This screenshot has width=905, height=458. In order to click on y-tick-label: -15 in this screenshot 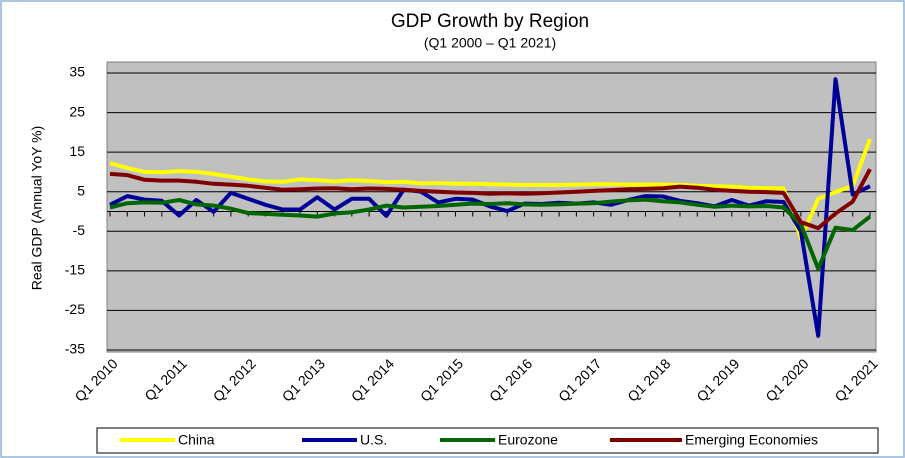, I will do `click(75, 270)`.